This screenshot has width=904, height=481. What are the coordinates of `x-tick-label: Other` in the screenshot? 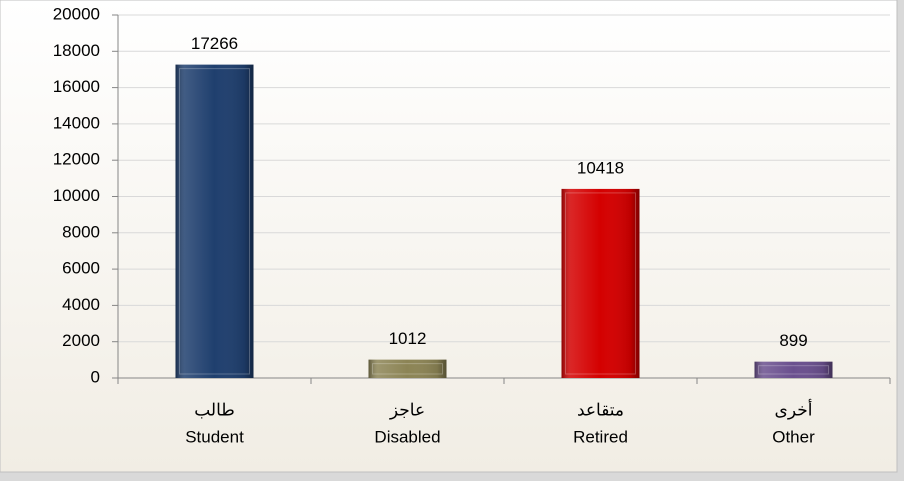 It's located at (793, 436).